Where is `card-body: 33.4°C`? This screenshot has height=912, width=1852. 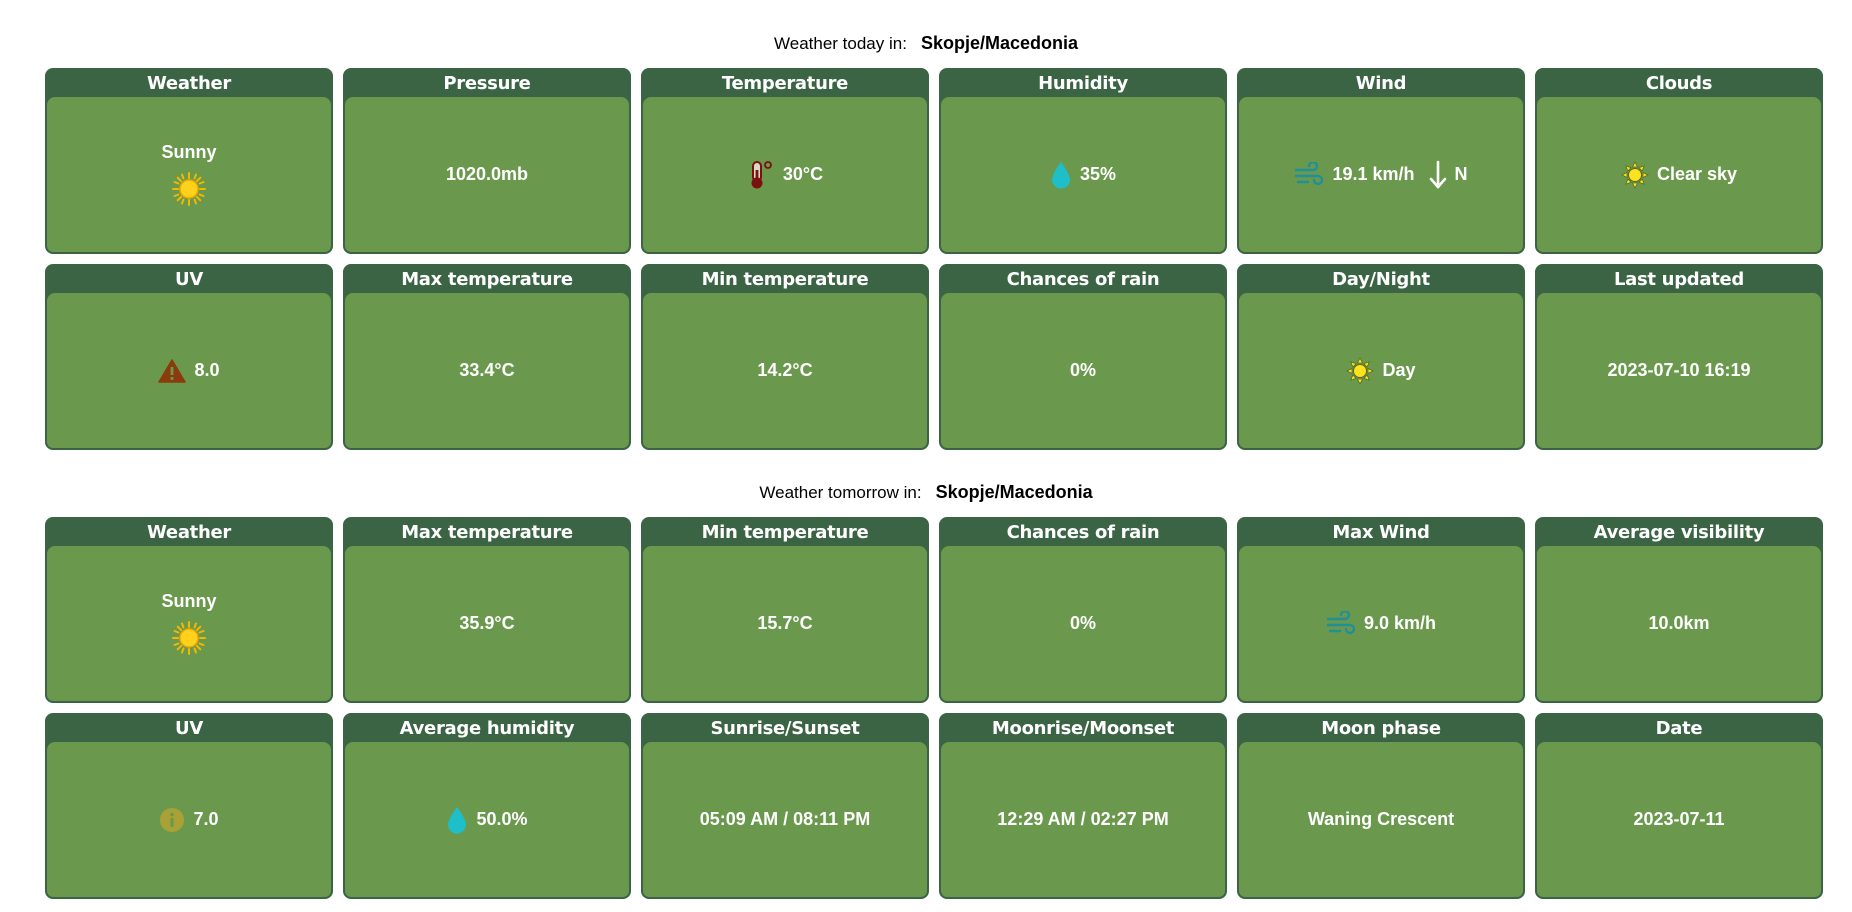
card-body: 33.4°C is located at coordinates (487, 370).